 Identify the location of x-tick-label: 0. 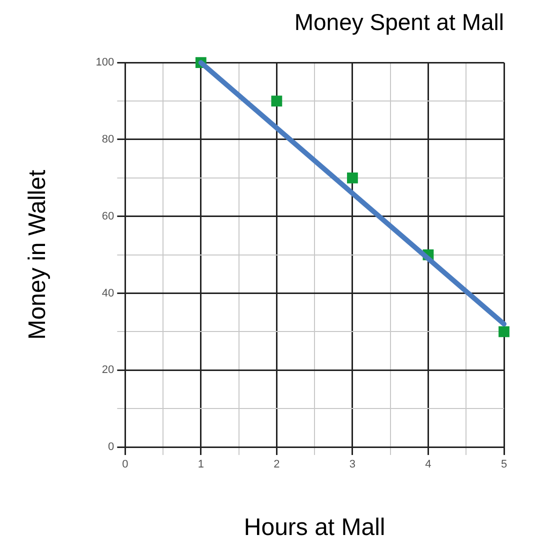
(125, 464).